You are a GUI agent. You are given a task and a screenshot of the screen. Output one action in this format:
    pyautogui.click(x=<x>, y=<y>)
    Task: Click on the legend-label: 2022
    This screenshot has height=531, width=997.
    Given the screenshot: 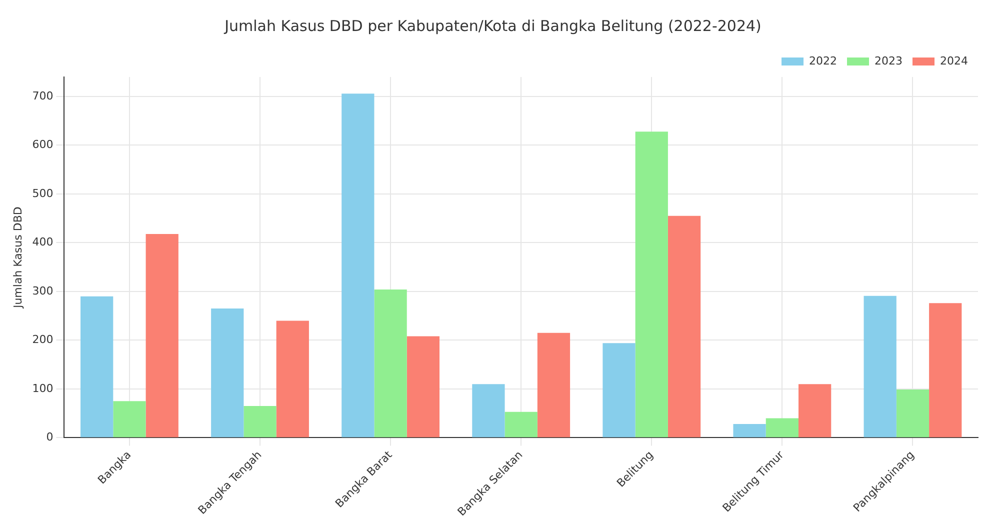 What is the action you would take?
    pyautogui.click(x=823, y=61)
    